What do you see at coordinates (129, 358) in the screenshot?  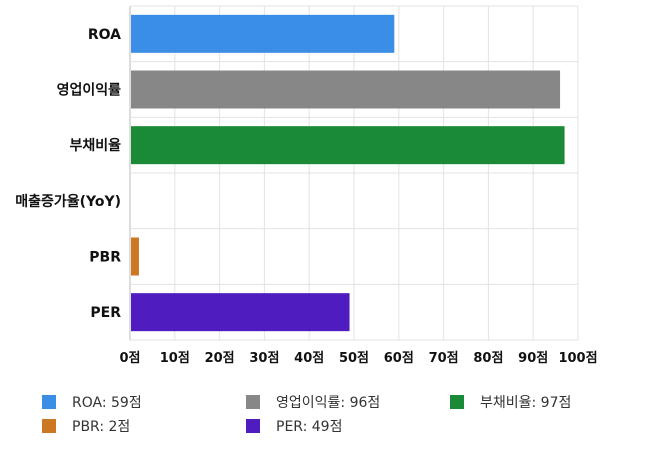 I see `x-tick-label: 0점` at bounding box center [129, 358].